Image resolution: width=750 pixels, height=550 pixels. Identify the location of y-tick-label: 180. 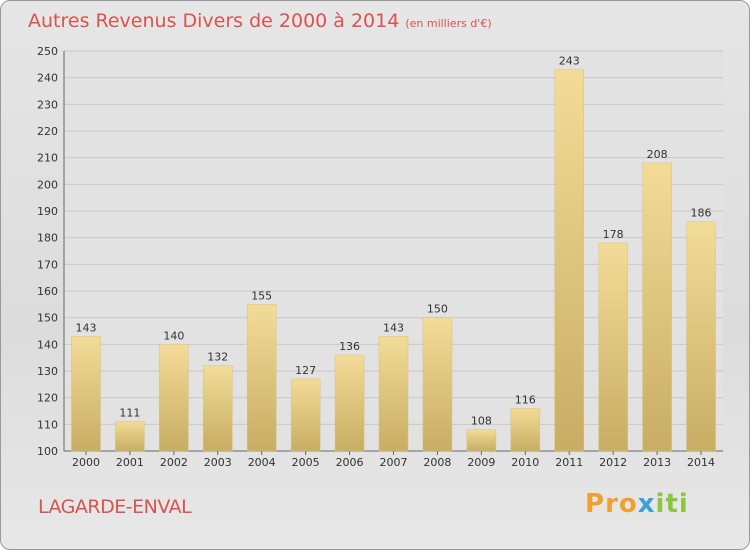
(47, 238).